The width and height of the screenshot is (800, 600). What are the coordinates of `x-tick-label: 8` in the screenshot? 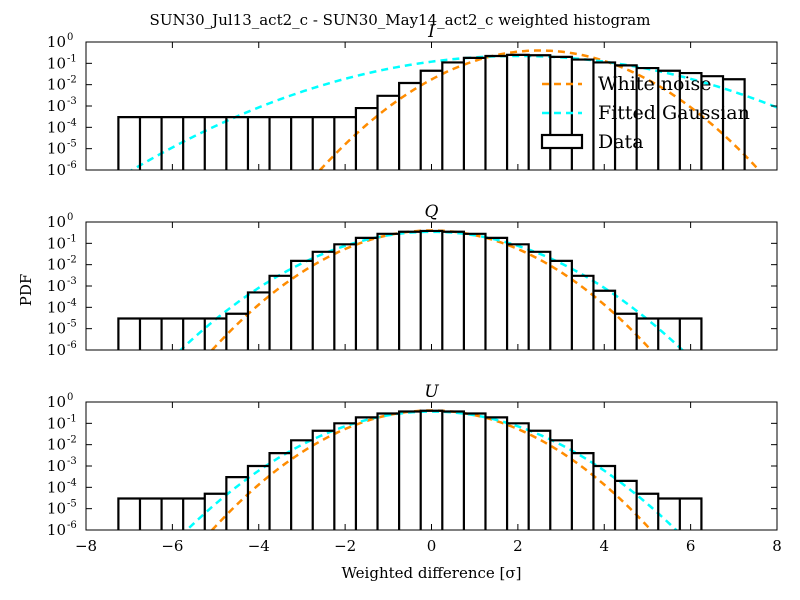 It's located at (777, 546).